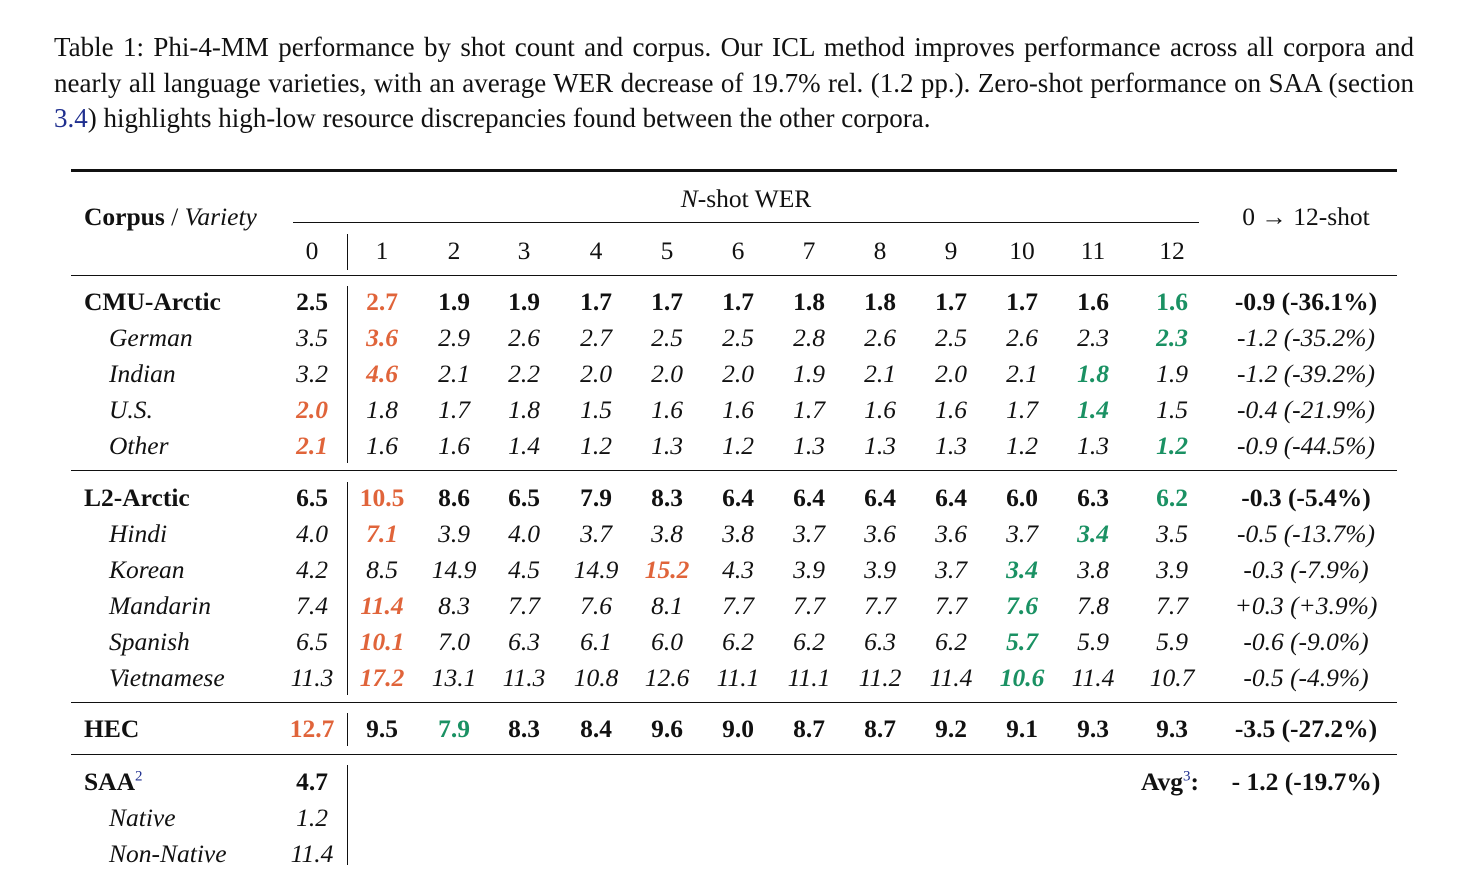 The image size is (1471, 869). Describe the element at coordinates (170, 217) in the screenshot. I see `corpus-variety-header: Corpus / Variety` at that location.